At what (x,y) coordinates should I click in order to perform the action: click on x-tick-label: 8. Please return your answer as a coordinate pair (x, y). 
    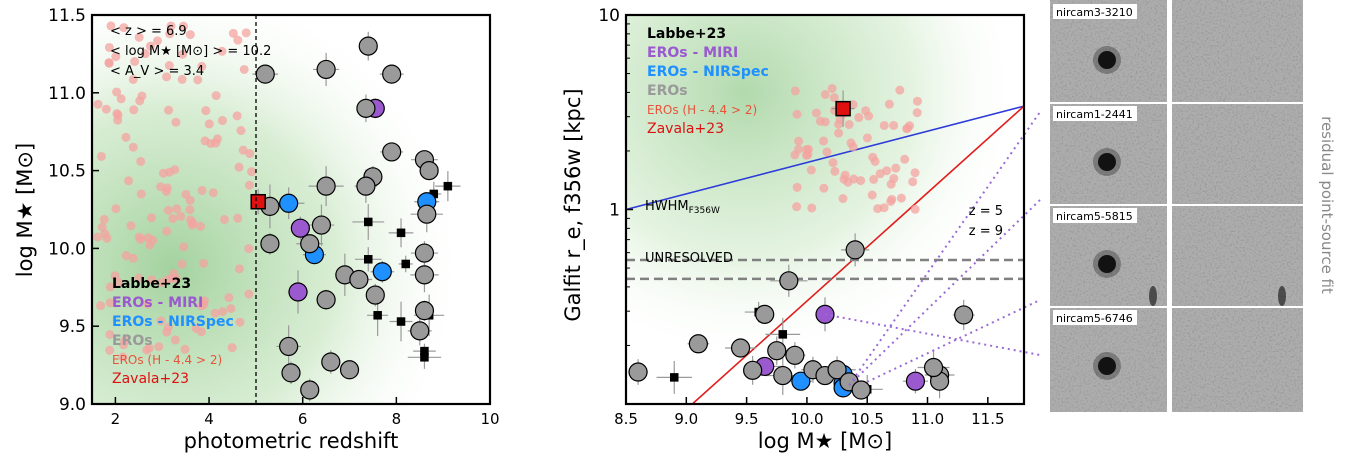
    Looking at the image, I should click on (397, 419).